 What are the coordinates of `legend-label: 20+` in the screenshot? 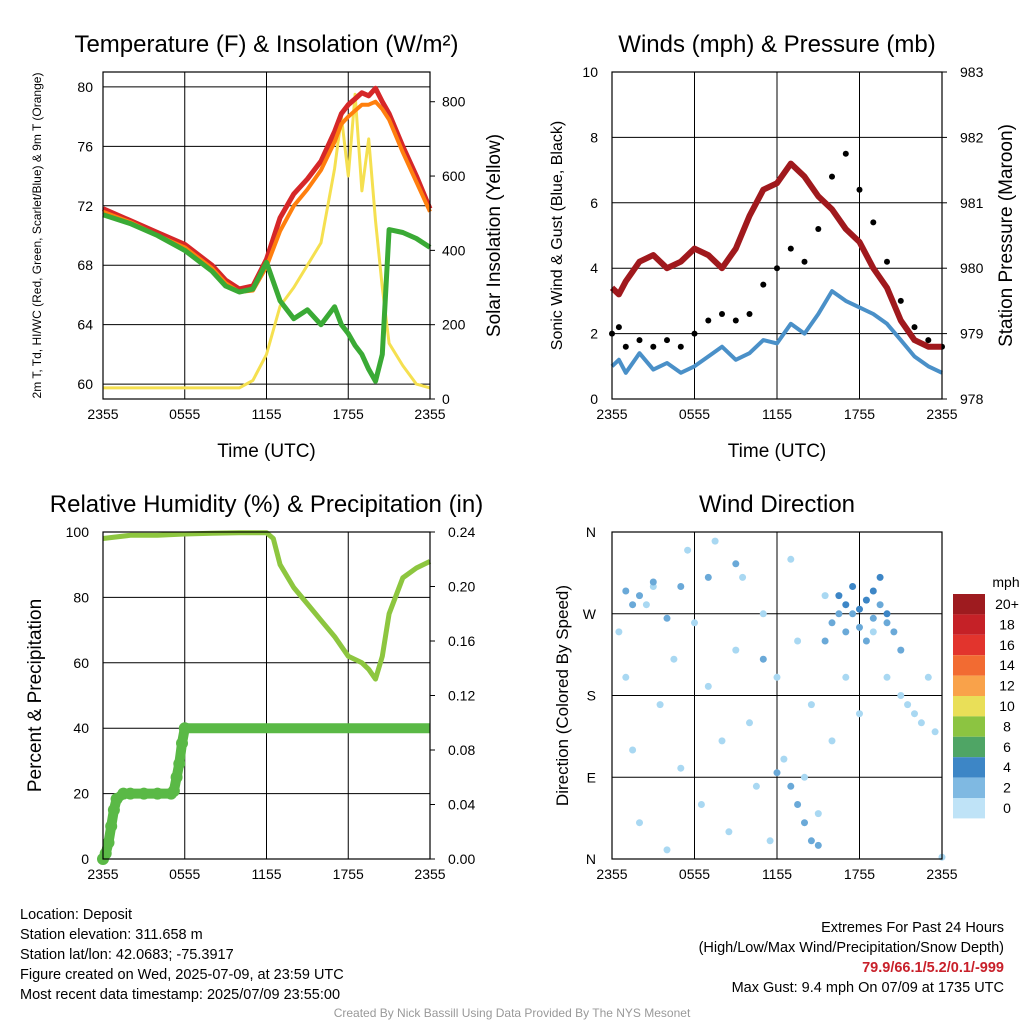 It's located at (1007, 604).